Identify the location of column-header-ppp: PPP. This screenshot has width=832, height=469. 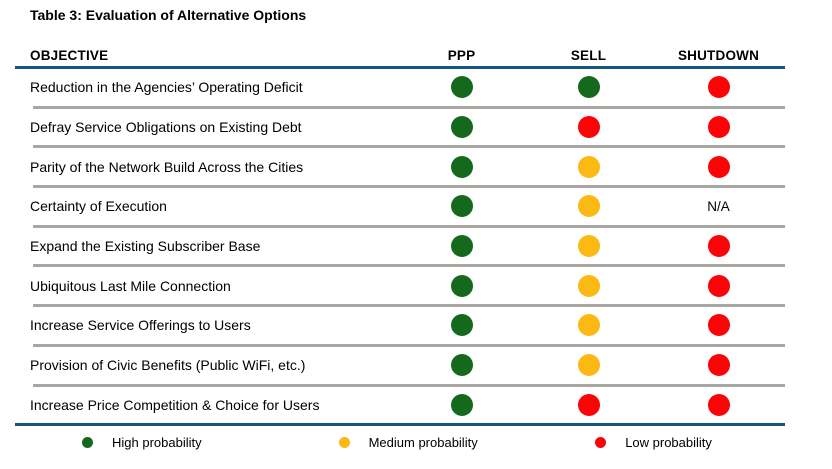
(461, 55).